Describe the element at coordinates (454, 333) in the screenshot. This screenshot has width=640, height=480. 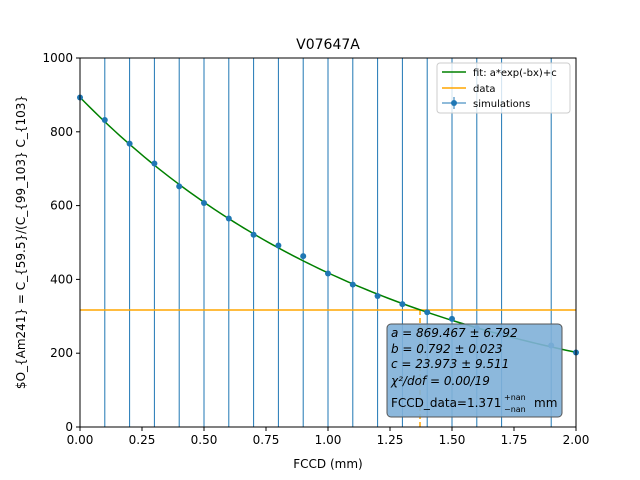
I see `annotation-a: a = 869.467 ± 6.792` at that location.